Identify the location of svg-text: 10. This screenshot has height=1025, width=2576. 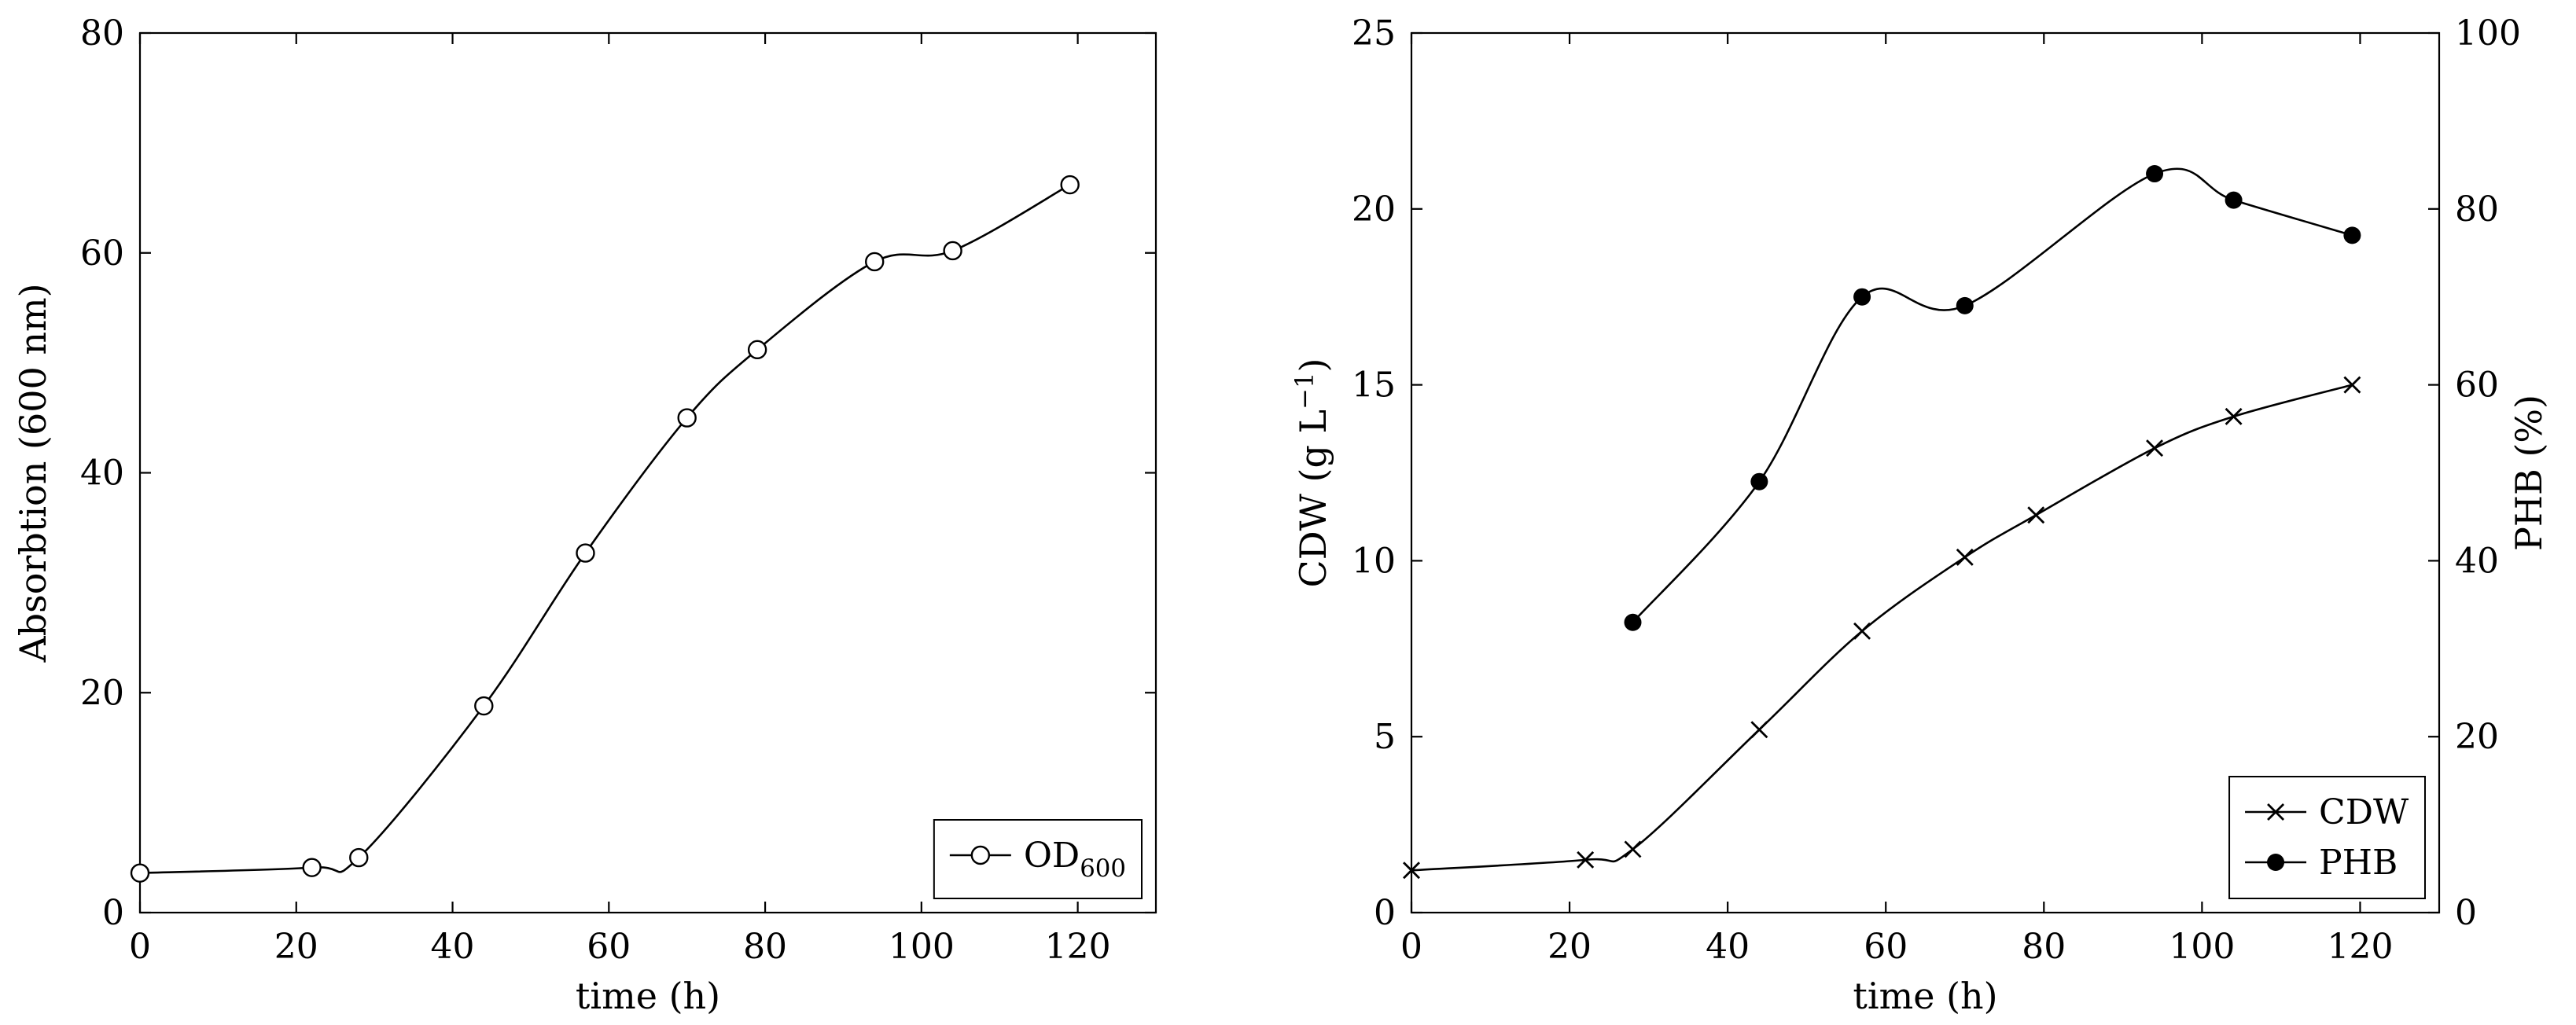
(1374, 561).